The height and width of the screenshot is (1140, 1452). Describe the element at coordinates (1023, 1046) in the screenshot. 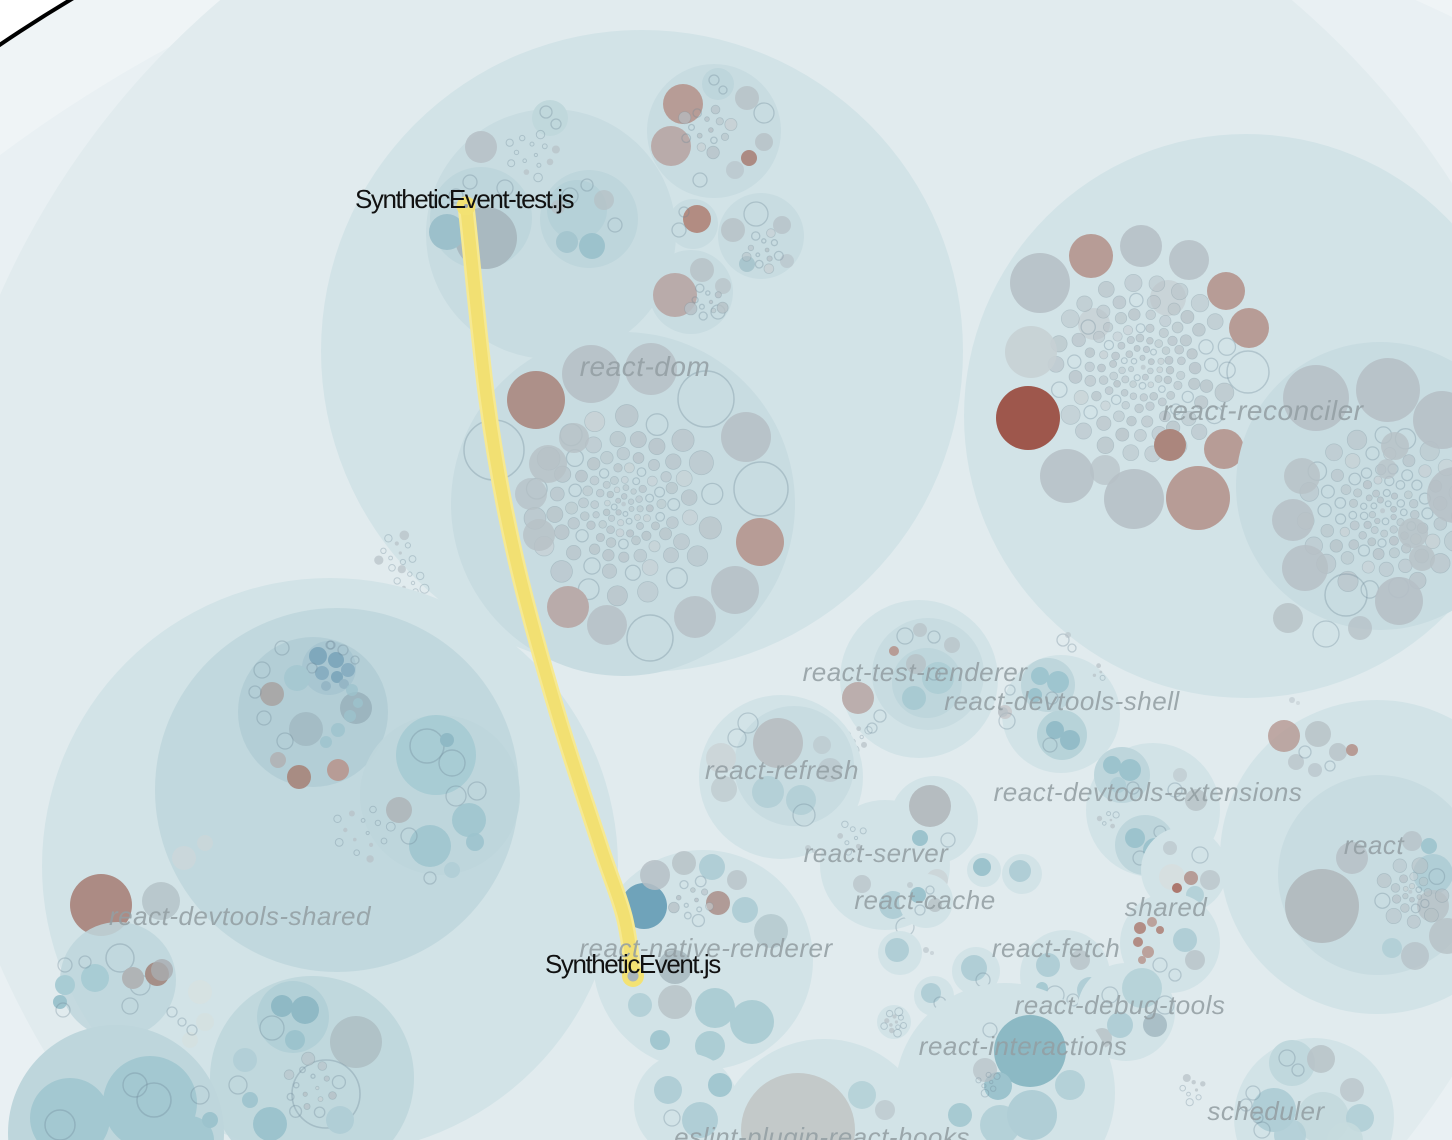

I see `svg-text: react-interactions` at that location.